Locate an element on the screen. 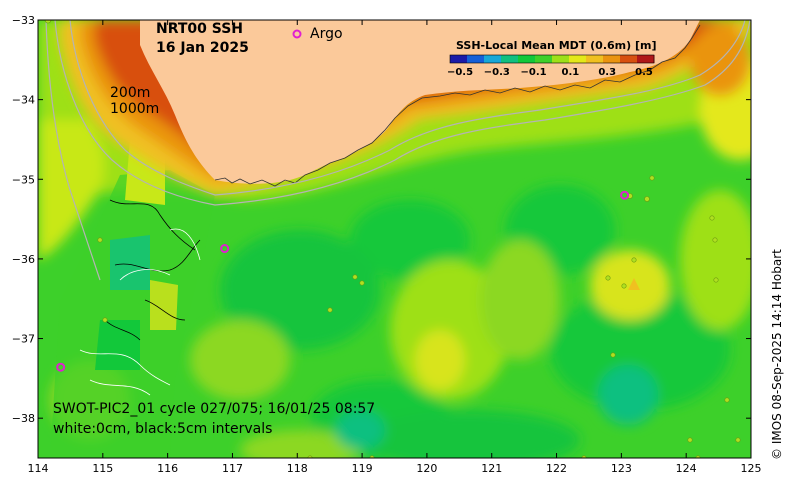 The height and width of the screenshot is (492, 791). isobath-label-200m: 200m is located at coordinates (130, 93).